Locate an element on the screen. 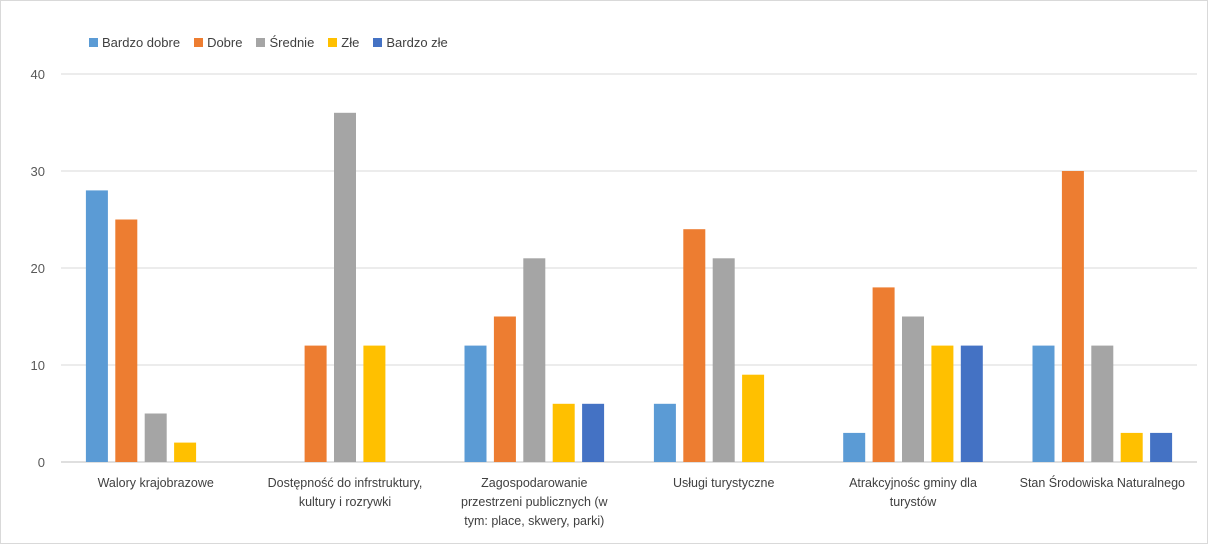 The width and height of the screenshot is (1208, 544). x-category-label-line: Dostępność do infrstruktury, is located at coordinates (345, 483).